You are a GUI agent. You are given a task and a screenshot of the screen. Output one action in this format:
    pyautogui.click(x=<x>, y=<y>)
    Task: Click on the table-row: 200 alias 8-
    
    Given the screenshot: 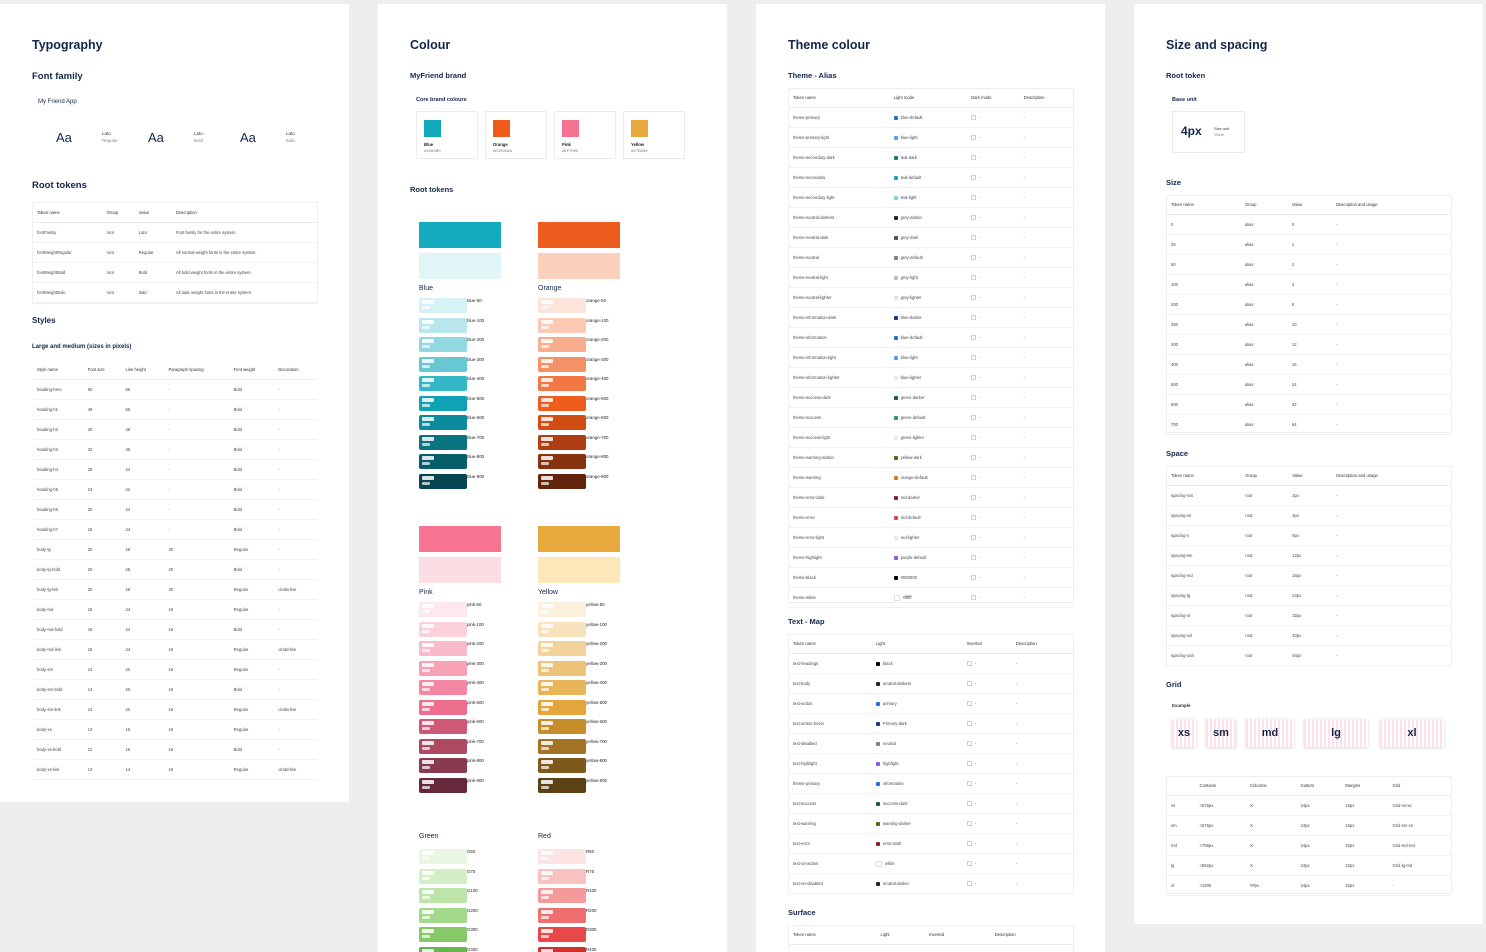 What is the action you would take?
    pyautogui.click(x=1309, y=304)
    